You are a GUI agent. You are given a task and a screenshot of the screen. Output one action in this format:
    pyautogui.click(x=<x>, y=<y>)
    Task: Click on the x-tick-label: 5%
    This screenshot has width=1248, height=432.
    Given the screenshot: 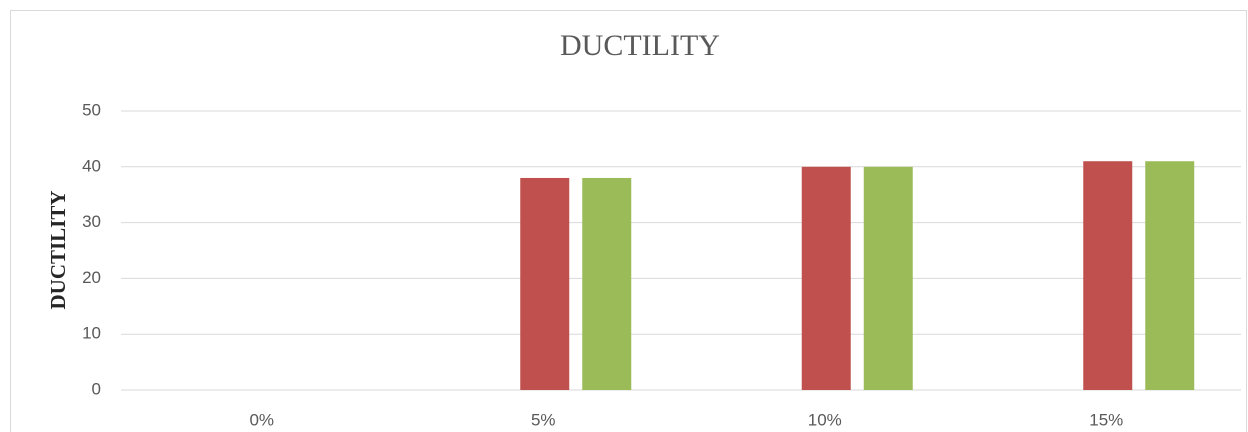 What is the action you would take?
    pyautogui.click(x=543, y=419)
    